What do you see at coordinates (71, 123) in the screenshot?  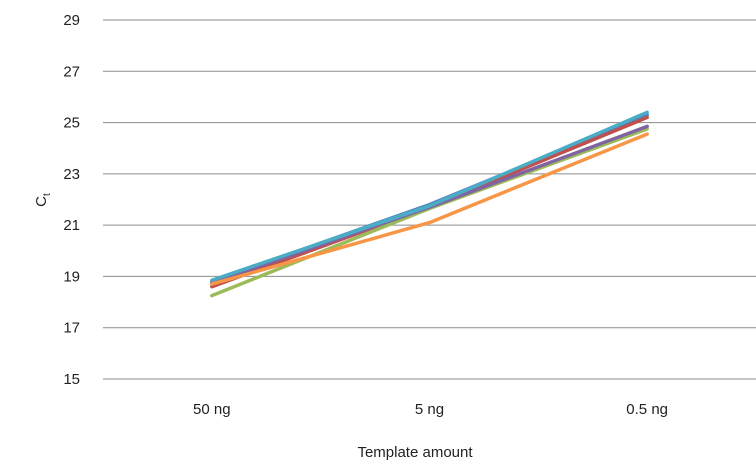 I see `y-tick-label: 25` at bounding box center [71, 123].